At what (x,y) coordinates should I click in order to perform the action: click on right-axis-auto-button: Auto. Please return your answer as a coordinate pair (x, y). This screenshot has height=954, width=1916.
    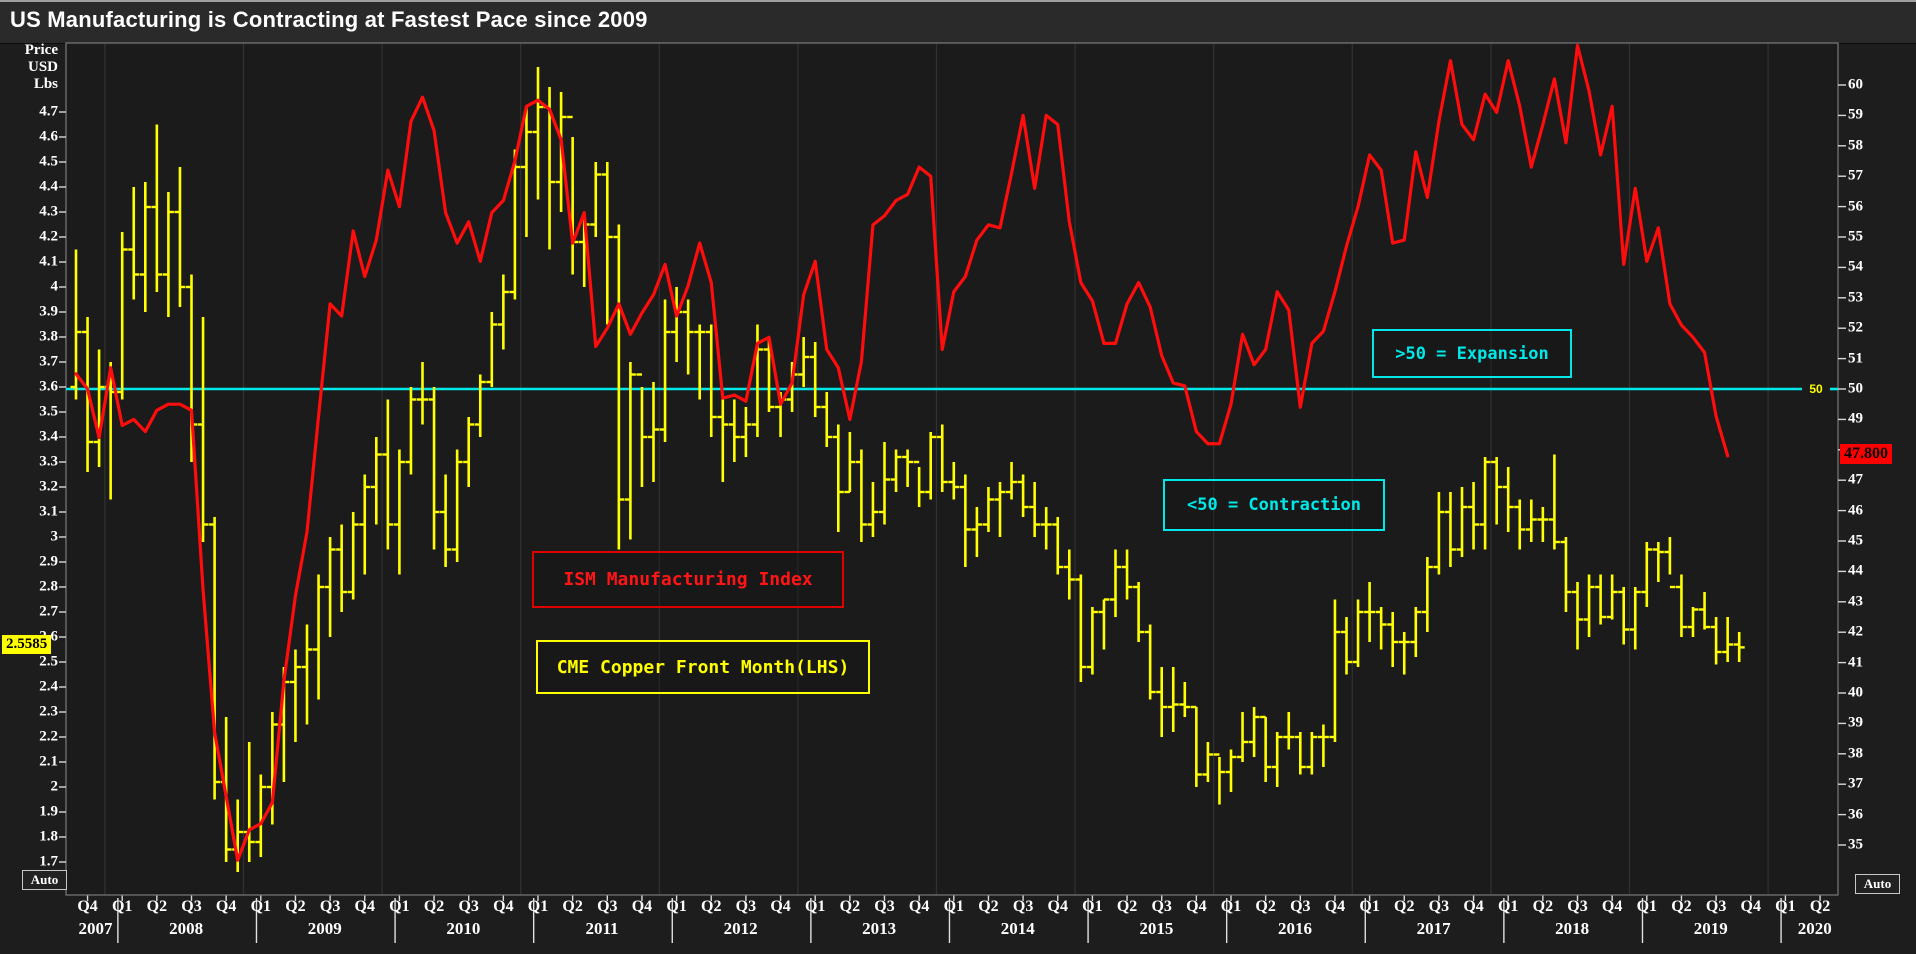
    Looking at the image, I should click on (1877, 884).